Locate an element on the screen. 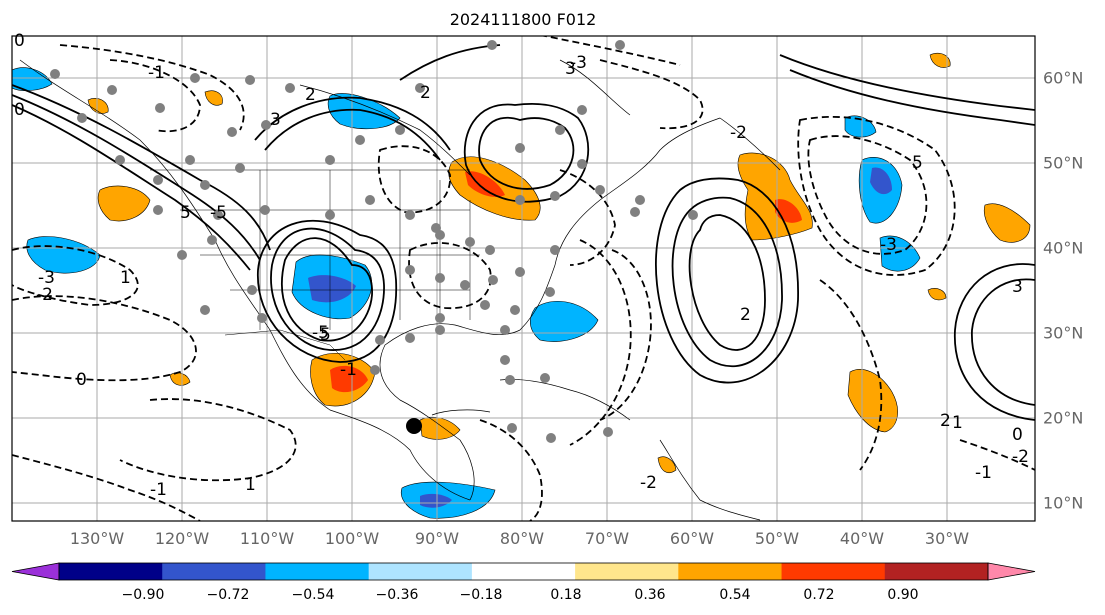 The image size is (1105, 615). lon-label: 130°W is located at coordinates (97, 538).